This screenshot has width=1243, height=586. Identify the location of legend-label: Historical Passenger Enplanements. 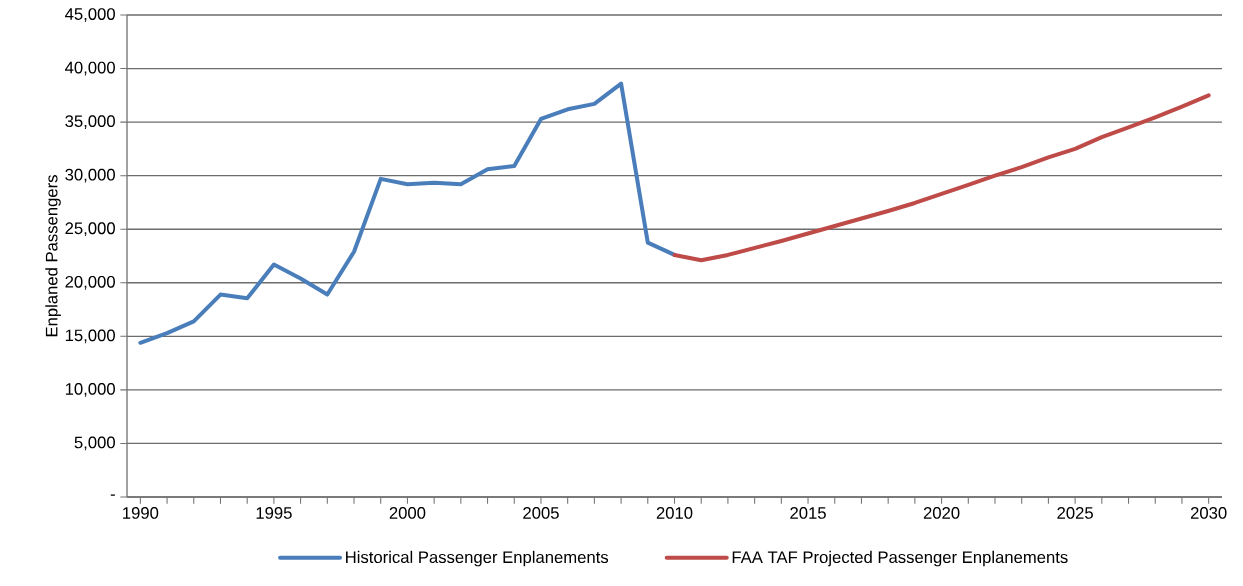
(477, 558).